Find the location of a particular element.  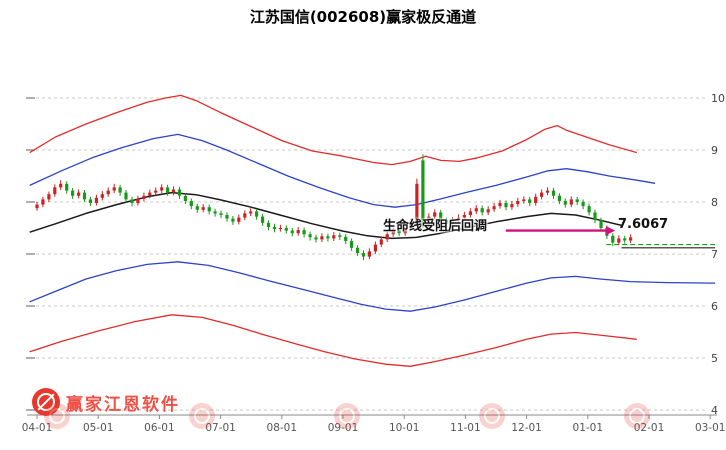

x-axis-label: 01-01 is located at coordinates (588, 428).